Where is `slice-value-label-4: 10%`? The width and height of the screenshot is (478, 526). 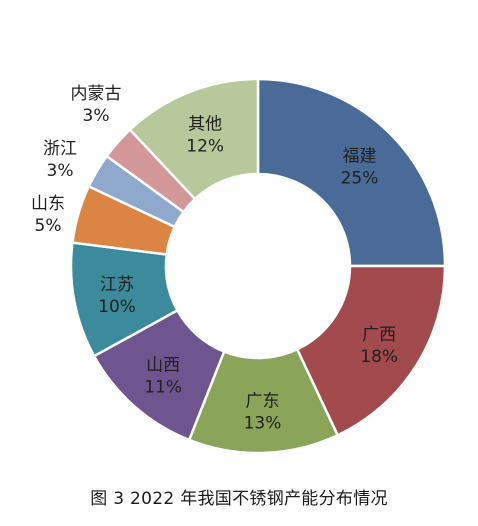
slice-value-label-4: 10% is located at coordinates (117, 307).